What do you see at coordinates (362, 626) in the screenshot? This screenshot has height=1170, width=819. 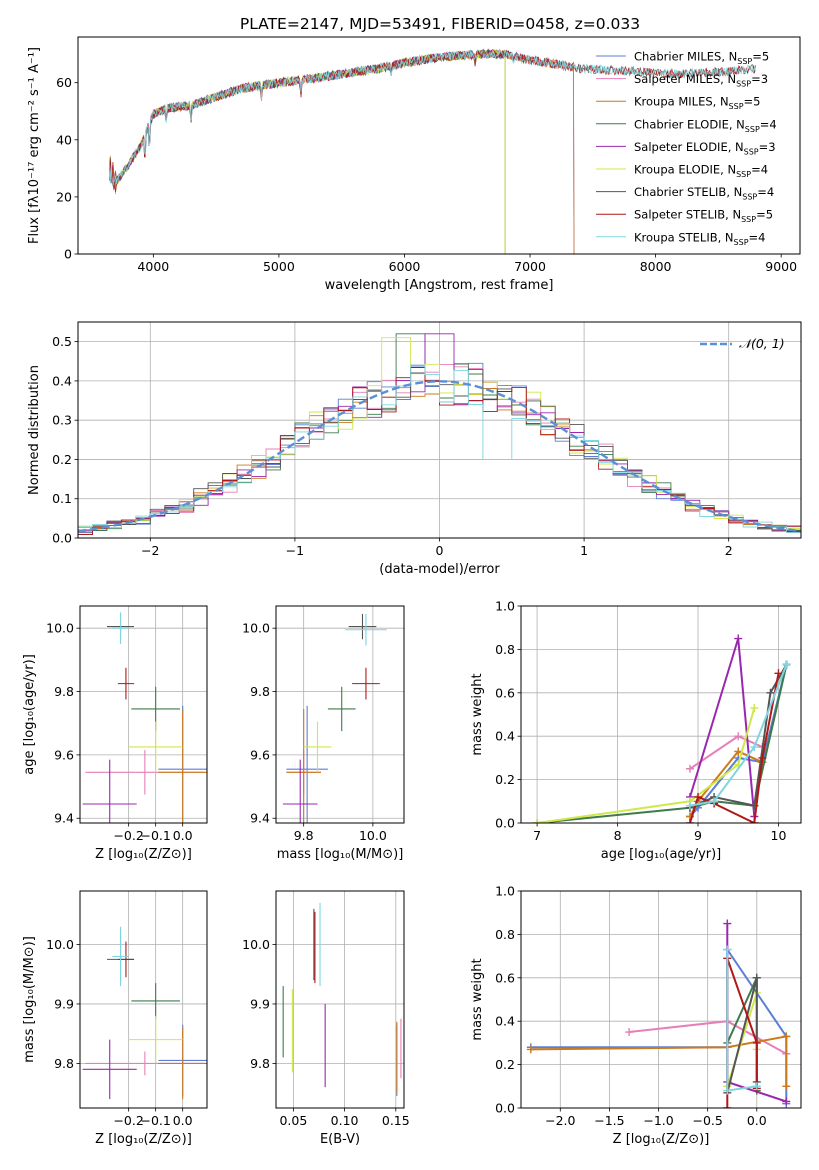 I see `errorbar-chabrier-stelib` at bounding box center [362, 626].